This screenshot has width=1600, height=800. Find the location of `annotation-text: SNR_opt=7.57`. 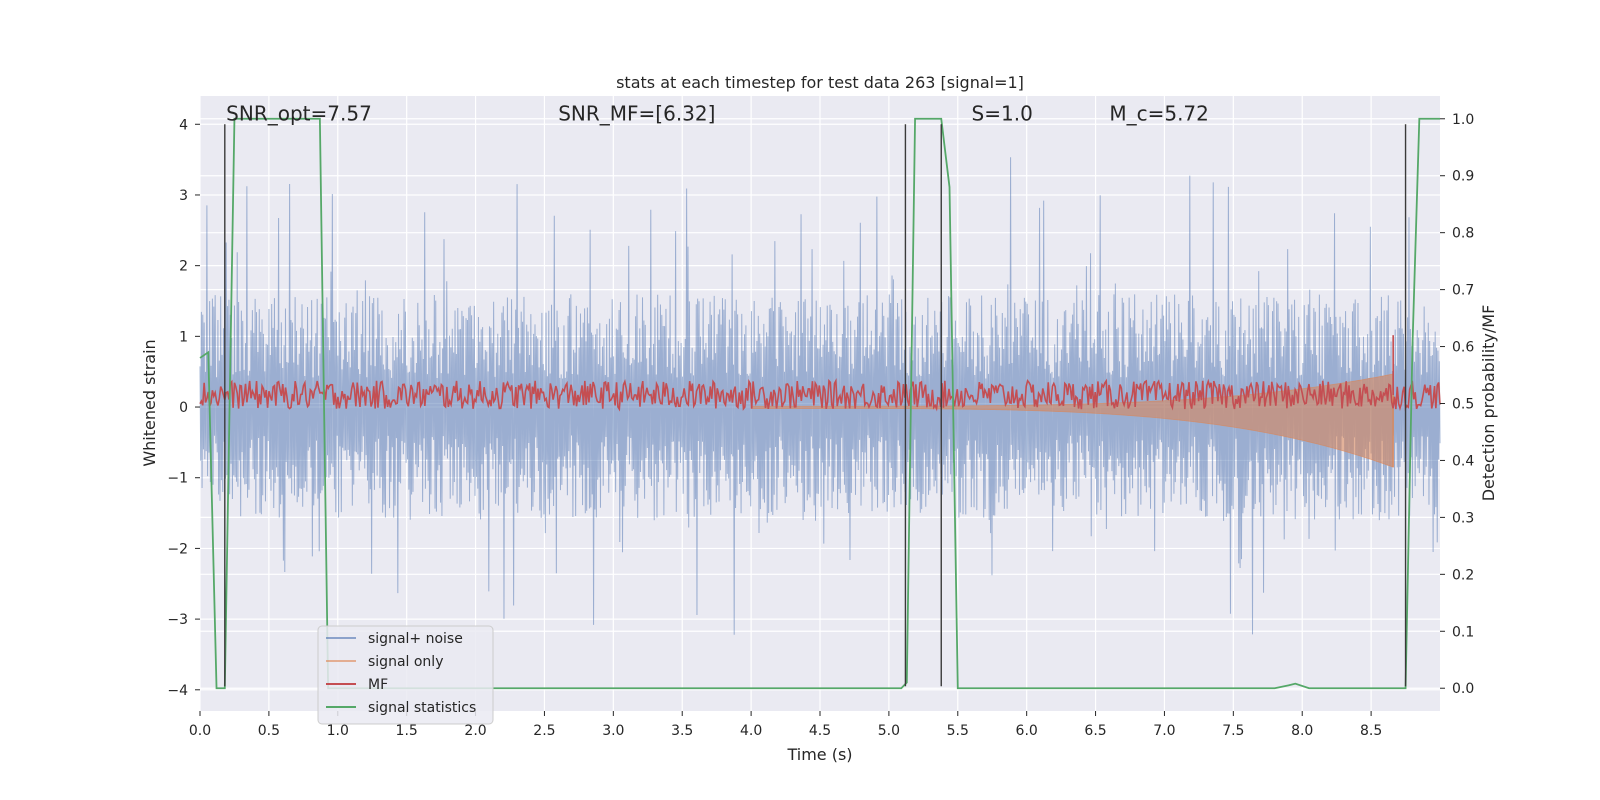

annotation-text: SNR_opt=7.57 is located at coordinates (299, 114).